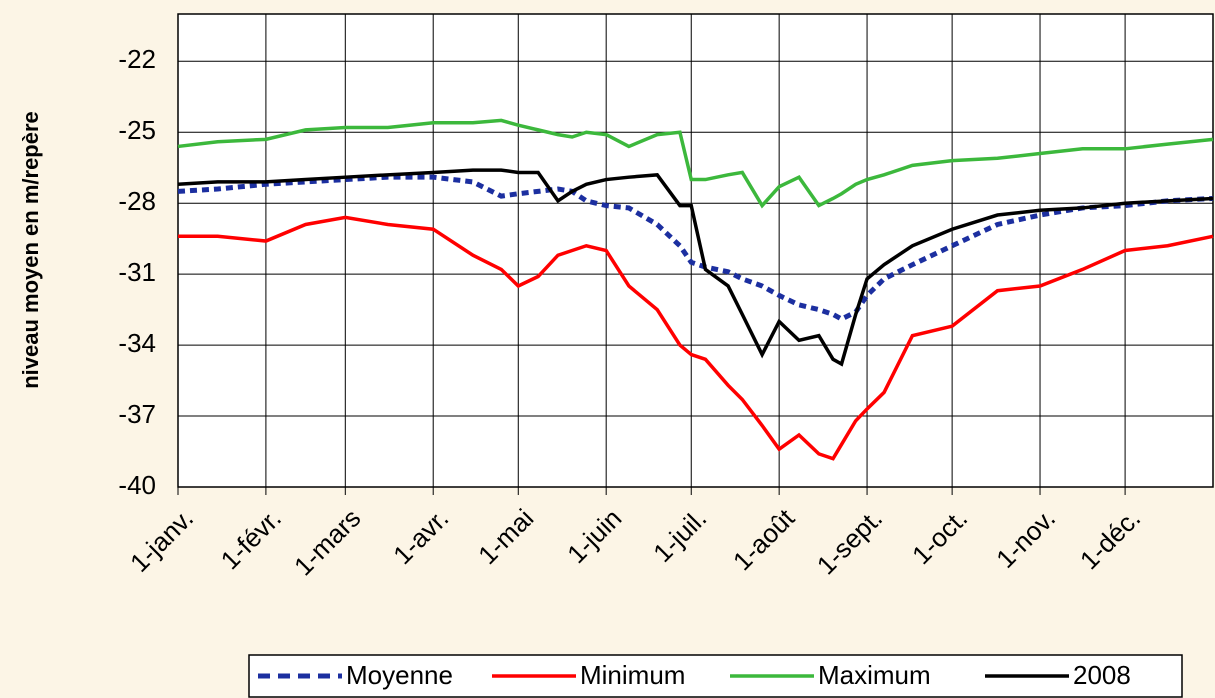 Image resolution: width=1215 pixels, height=698 pixels. What do you see at coordinates (632, 675) in the screenshot?
I see `legend-label: Minimum` at bounding box center [632, 675].